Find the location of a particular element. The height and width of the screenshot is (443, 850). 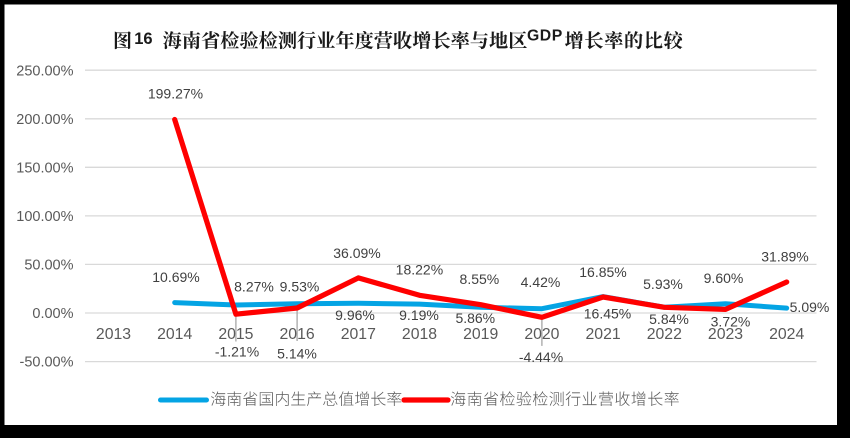

svg-text: 9.60% is located at coordinates (724, 278).